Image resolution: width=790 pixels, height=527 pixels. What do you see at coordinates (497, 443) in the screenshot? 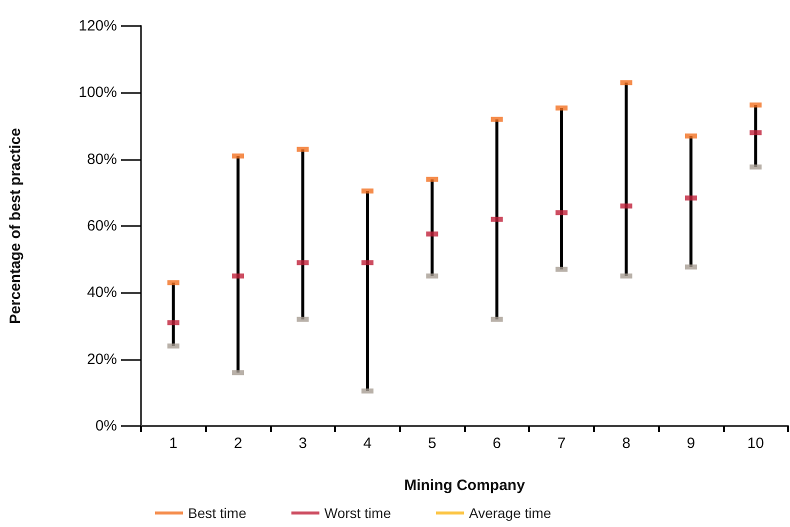
I see `x-tick-label: 6` at bounding box center [497, 443].